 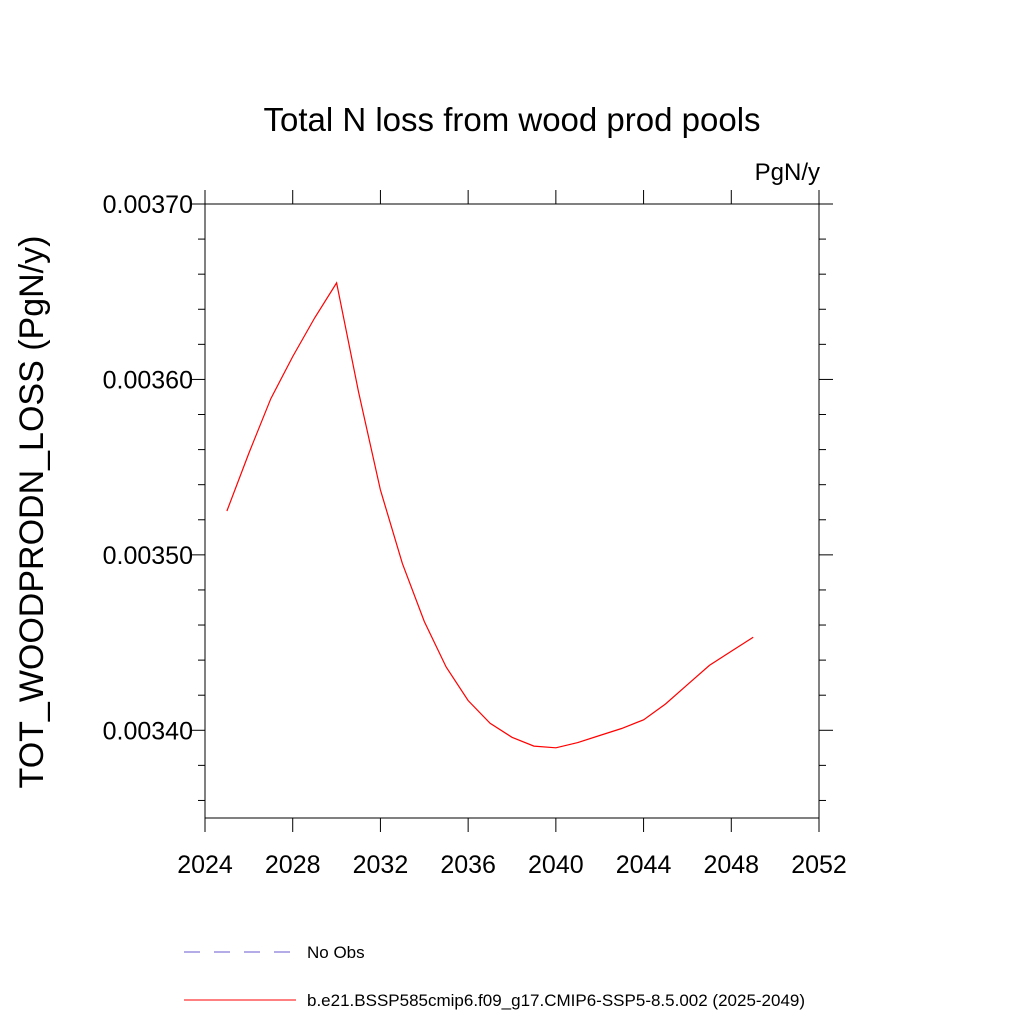 What do you see at coordinates (205, 865) in the screenshot?
I see `x-tick-label: 2024` at bounding box center [205, 865].